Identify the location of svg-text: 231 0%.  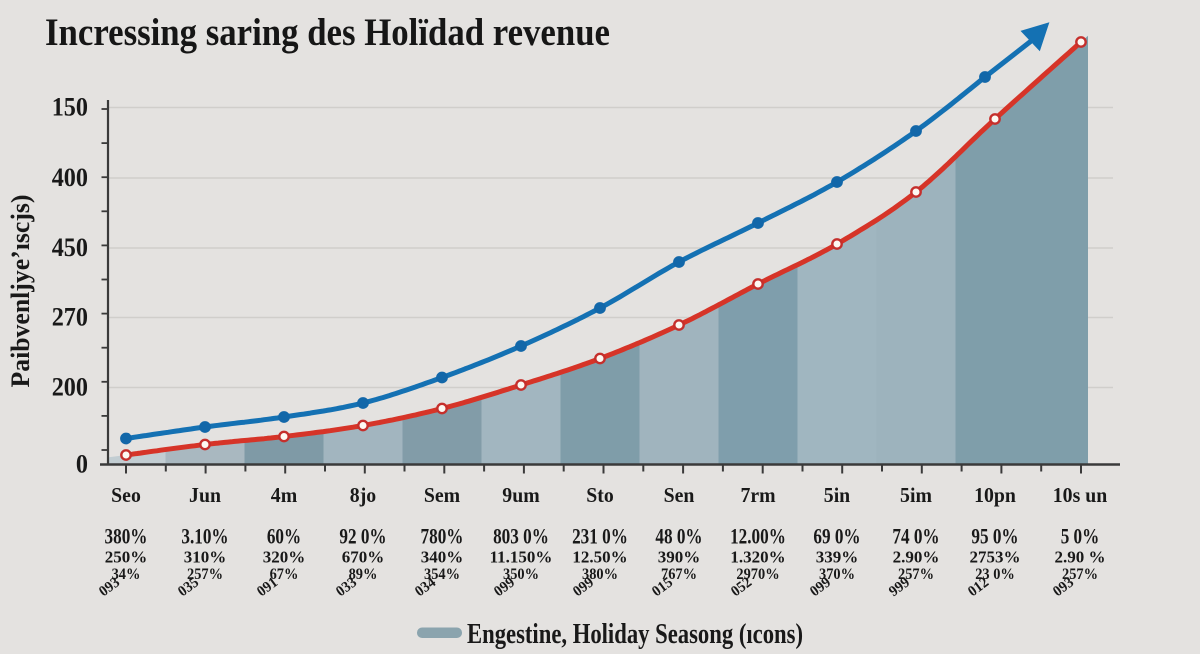
(600, 536).